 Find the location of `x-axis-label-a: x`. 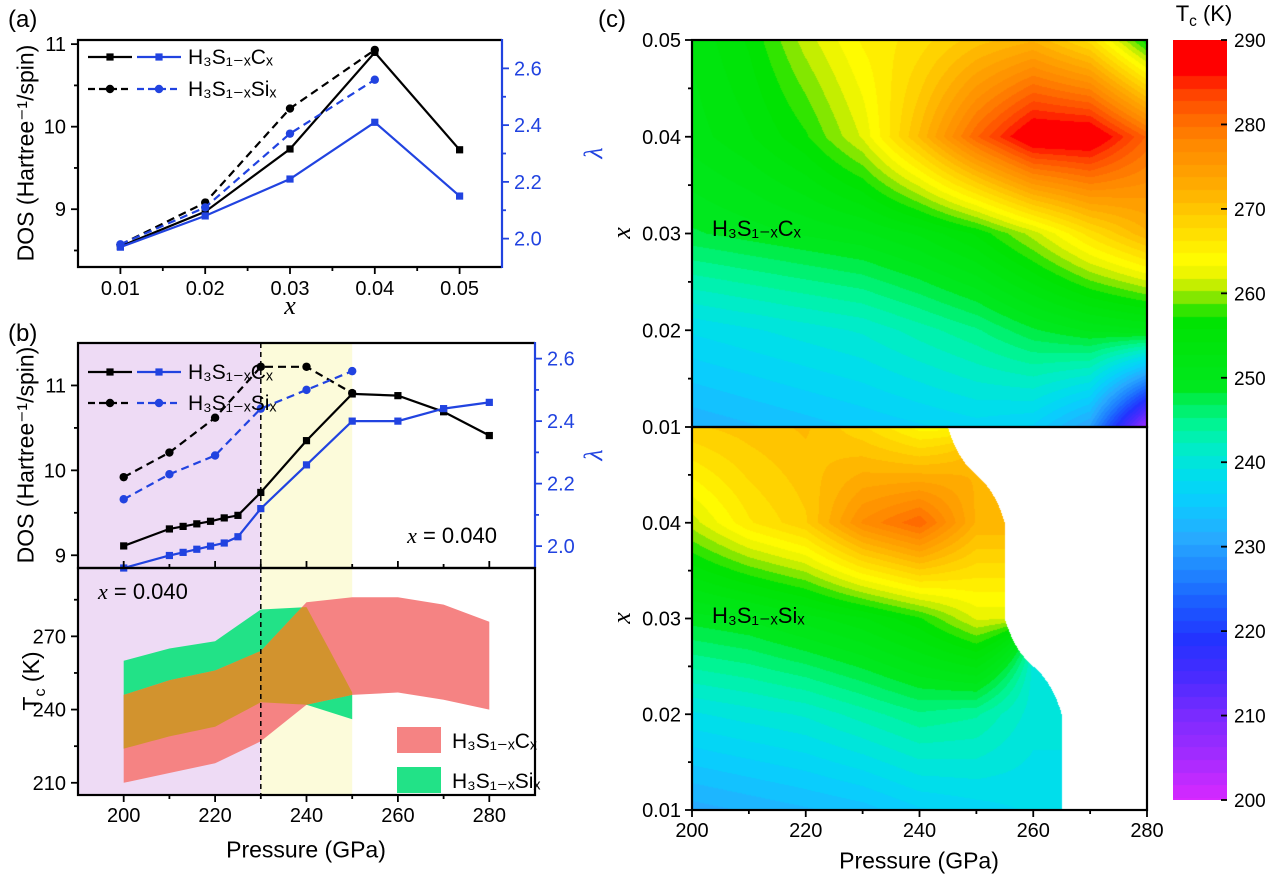

x-axis-label-a: x is located at coordinates (290, 305).